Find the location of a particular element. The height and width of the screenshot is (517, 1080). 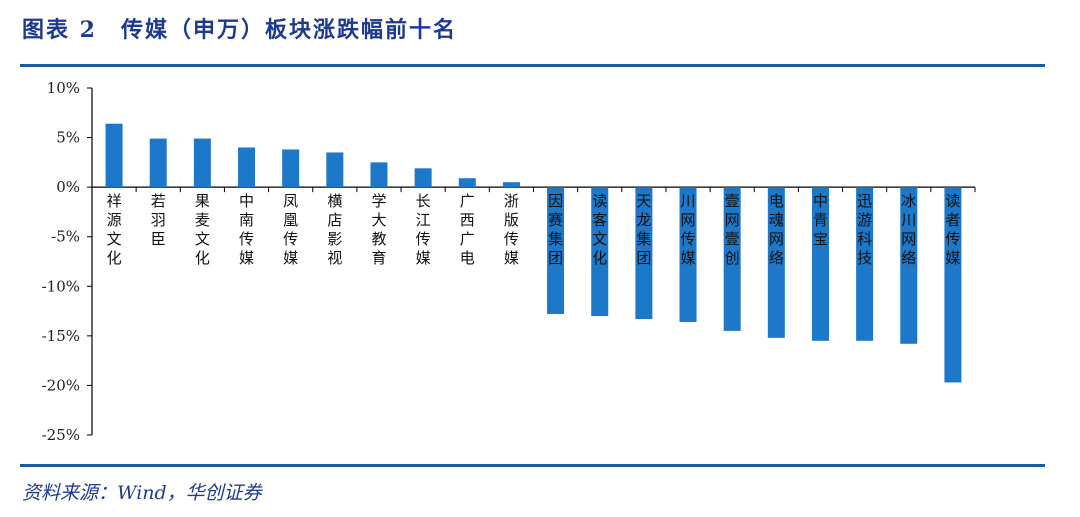

y-tick-label: -10% is located at coordinates (61, 286).